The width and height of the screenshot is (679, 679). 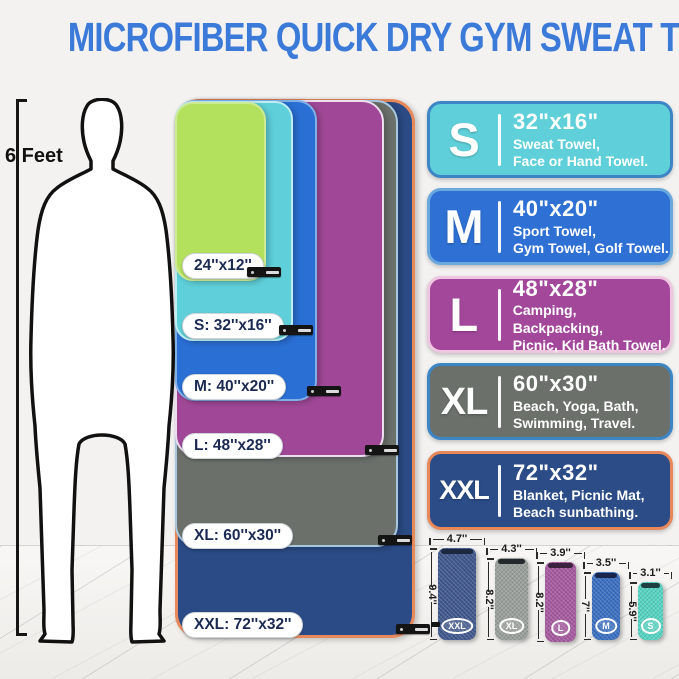 I want to click on width-label: 4.7'', so click(x=457, y=538).